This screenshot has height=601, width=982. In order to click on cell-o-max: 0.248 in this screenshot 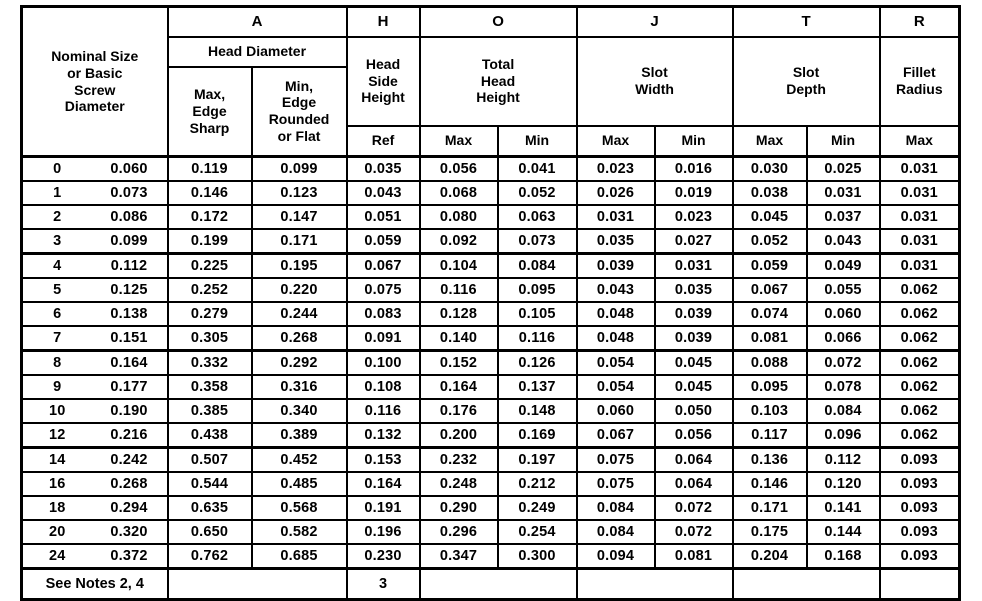, I will do `click(458, 484)`.